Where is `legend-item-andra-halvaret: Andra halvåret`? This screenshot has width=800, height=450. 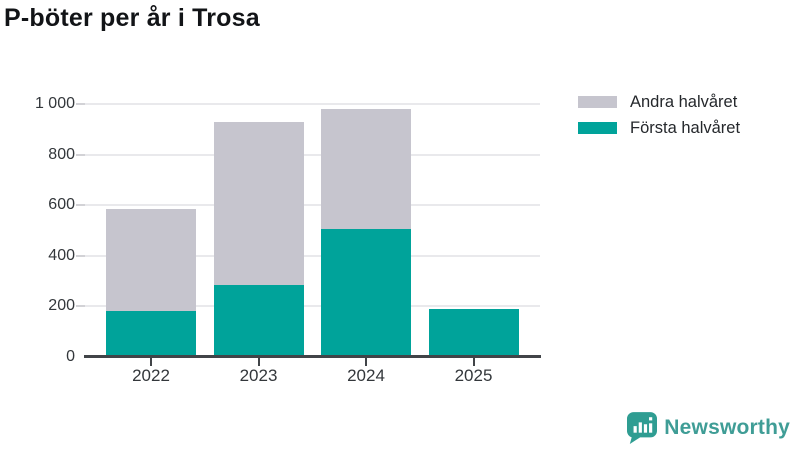 legend-item-andra-halvaret: Andra halvåret is located at coordinates (659, 102).